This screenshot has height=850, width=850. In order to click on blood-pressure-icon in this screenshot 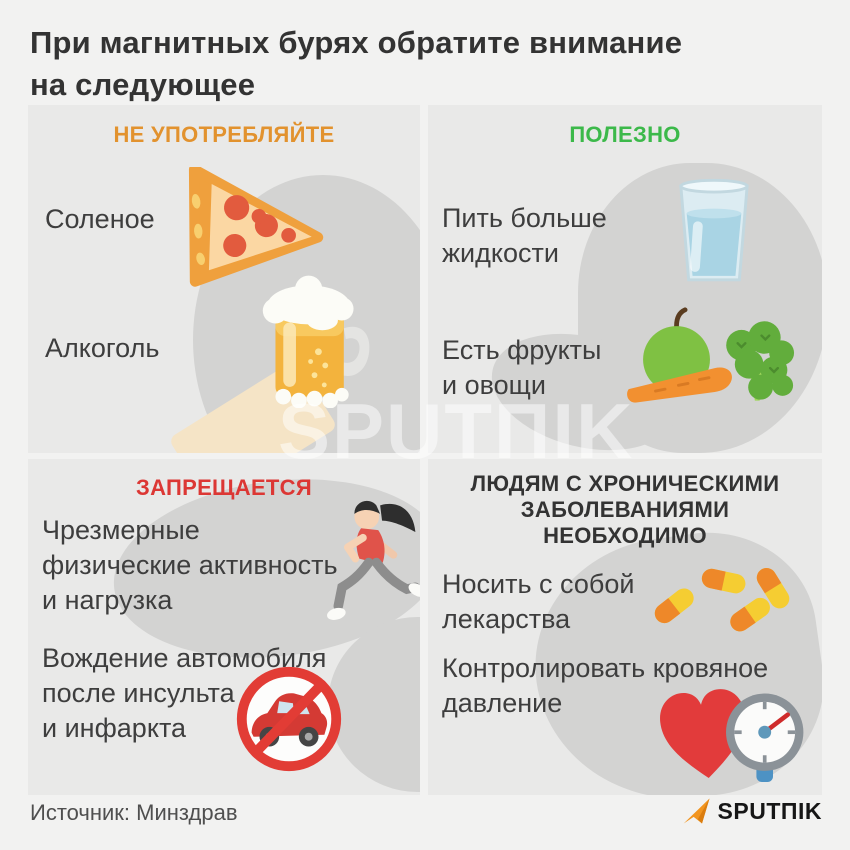, I will do `click(732, 735)`.